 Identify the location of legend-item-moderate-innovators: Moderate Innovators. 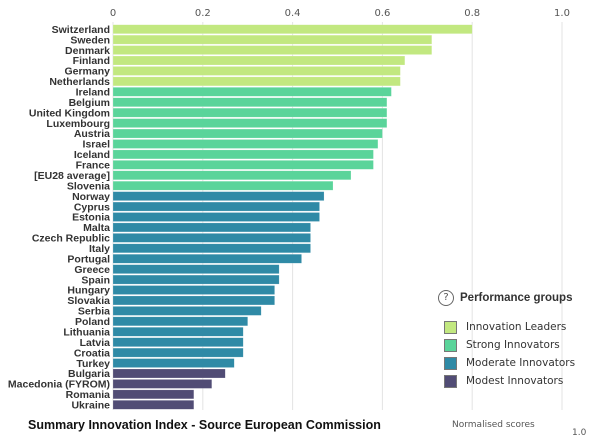
(518, 363).